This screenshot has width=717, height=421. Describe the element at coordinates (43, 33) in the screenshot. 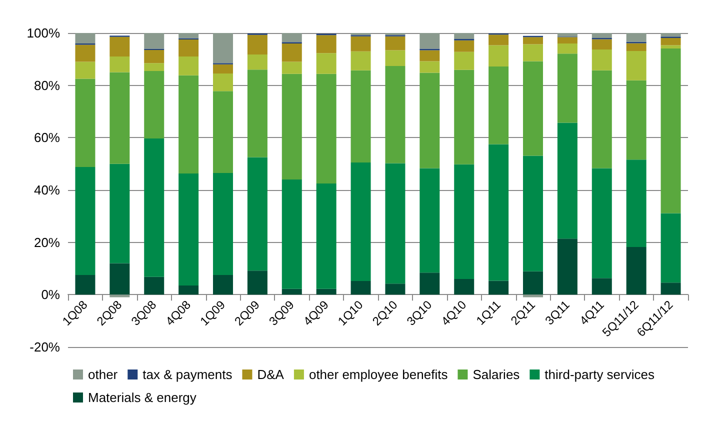

I see `y-tick-label: 100%` at that location.